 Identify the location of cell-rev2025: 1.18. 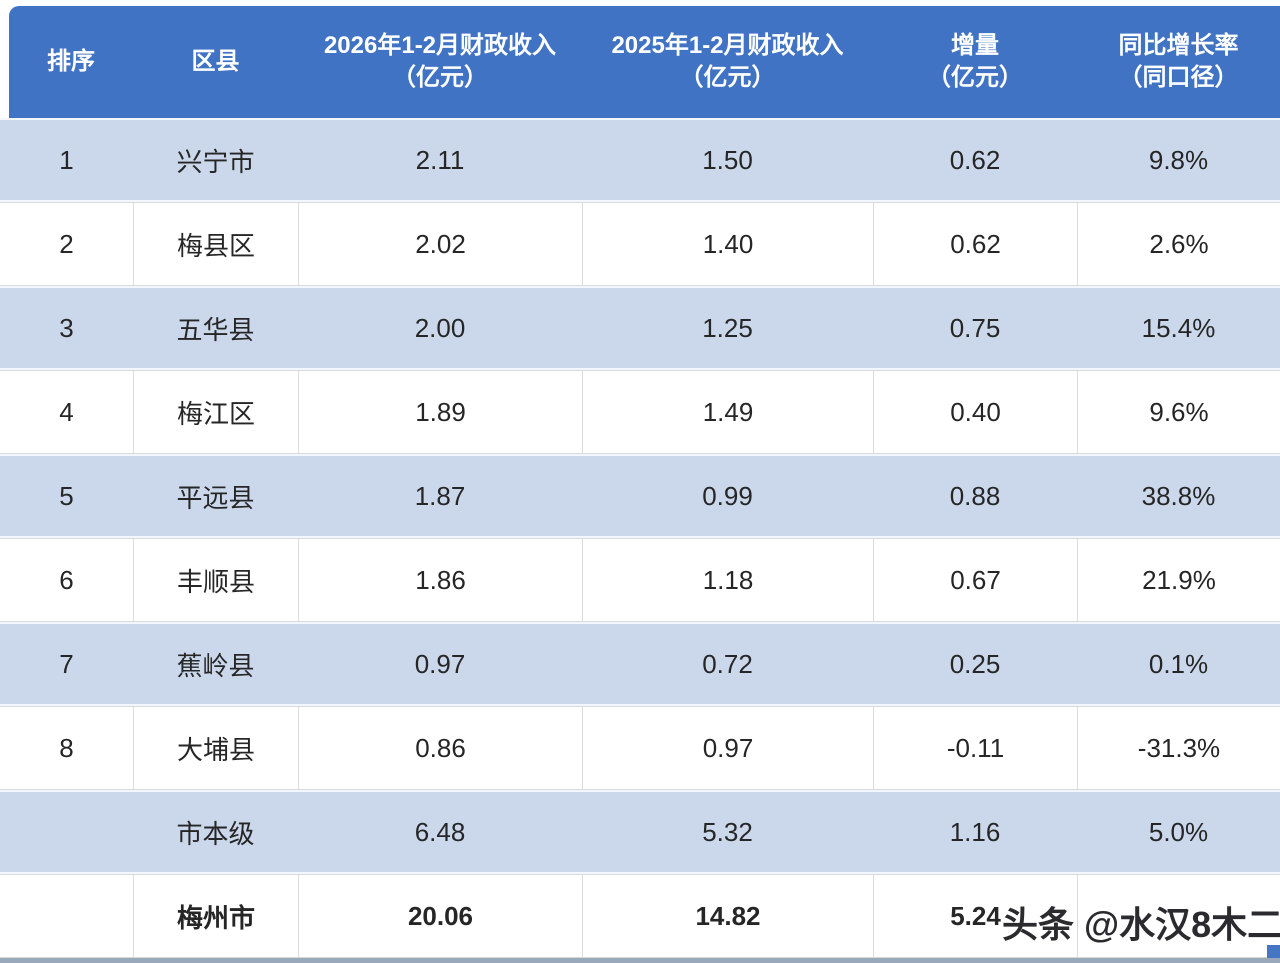
(727, 580).